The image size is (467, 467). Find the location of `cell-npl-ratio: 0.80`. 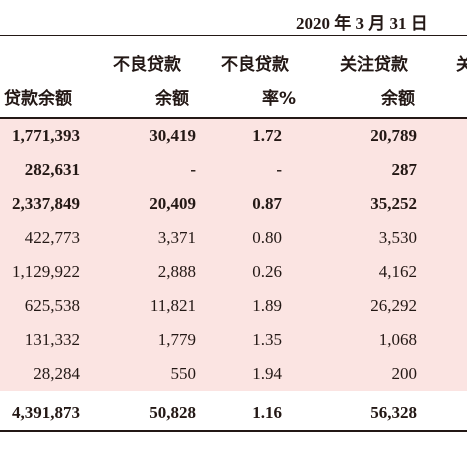

cell-npl-ratio: 0.80 is located at coordinates (267, 237).